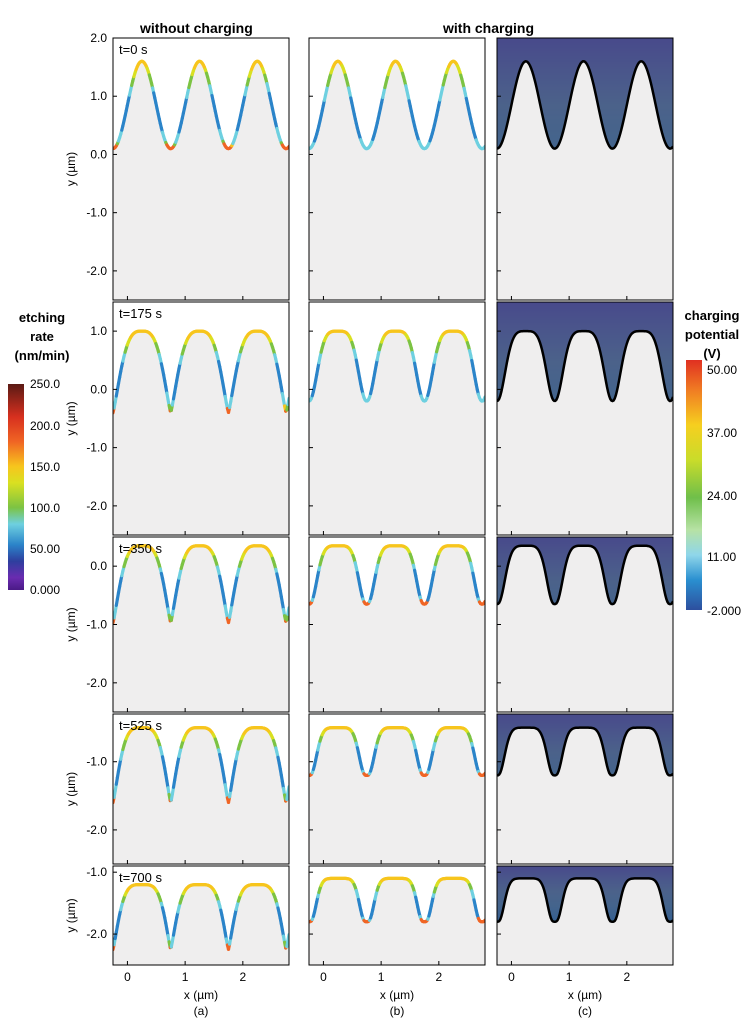  I want to click on colorbar-left-strip, so click(16, 487).